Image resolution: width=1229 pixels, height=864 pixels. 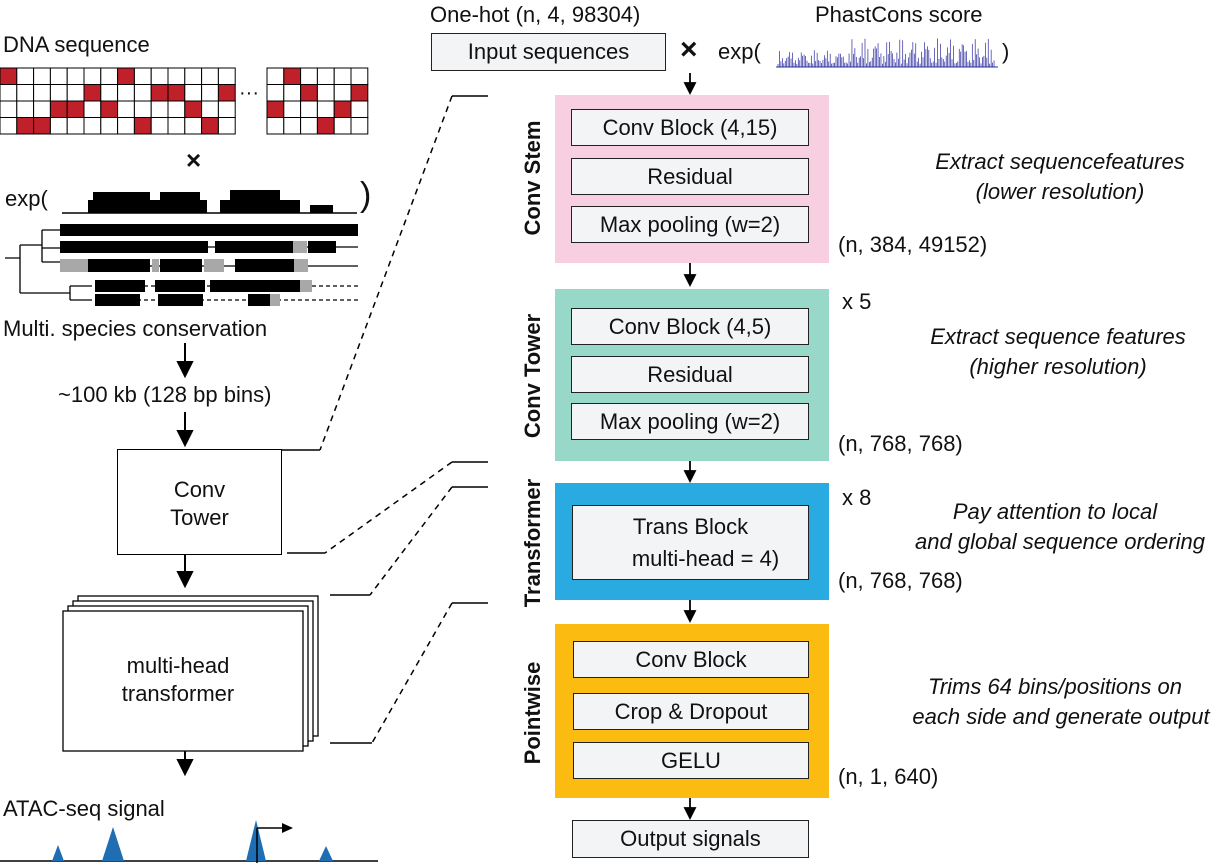 I want to click on conv-stem-shape: (n, 384, 49152), so click(x=913, y=244).